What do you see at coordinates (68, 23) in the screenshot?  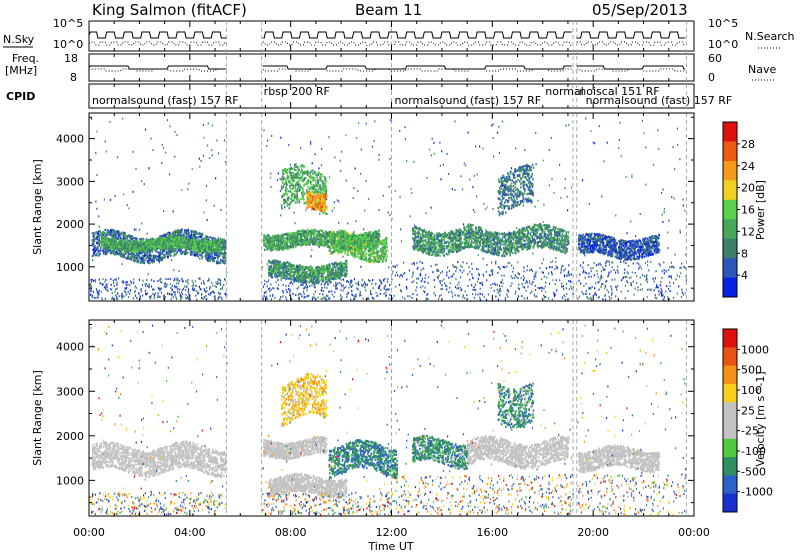 I see `left-scale-top: 10^5` at bounding box center [68, 23].